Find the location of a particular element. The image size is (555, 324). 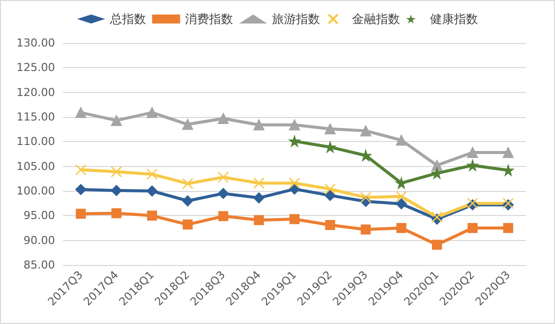

y-tick-label: 85.00 is located at coordinates (39, 265).